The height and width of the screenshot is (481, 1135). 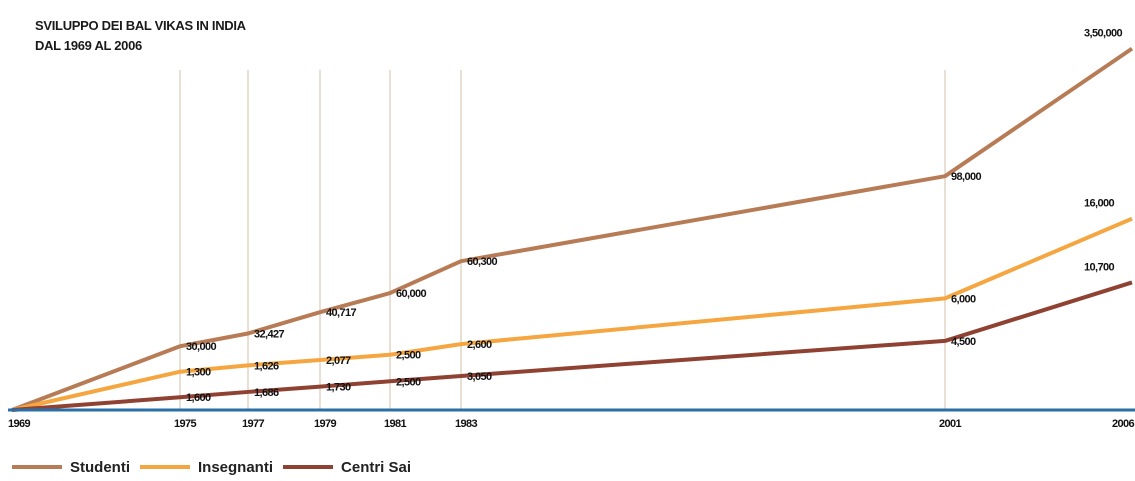 What do you see at coordinates (950, 424) in the screenshot?
I see `x-tick-label-2001: 2001` at bounding box center [950, 424].